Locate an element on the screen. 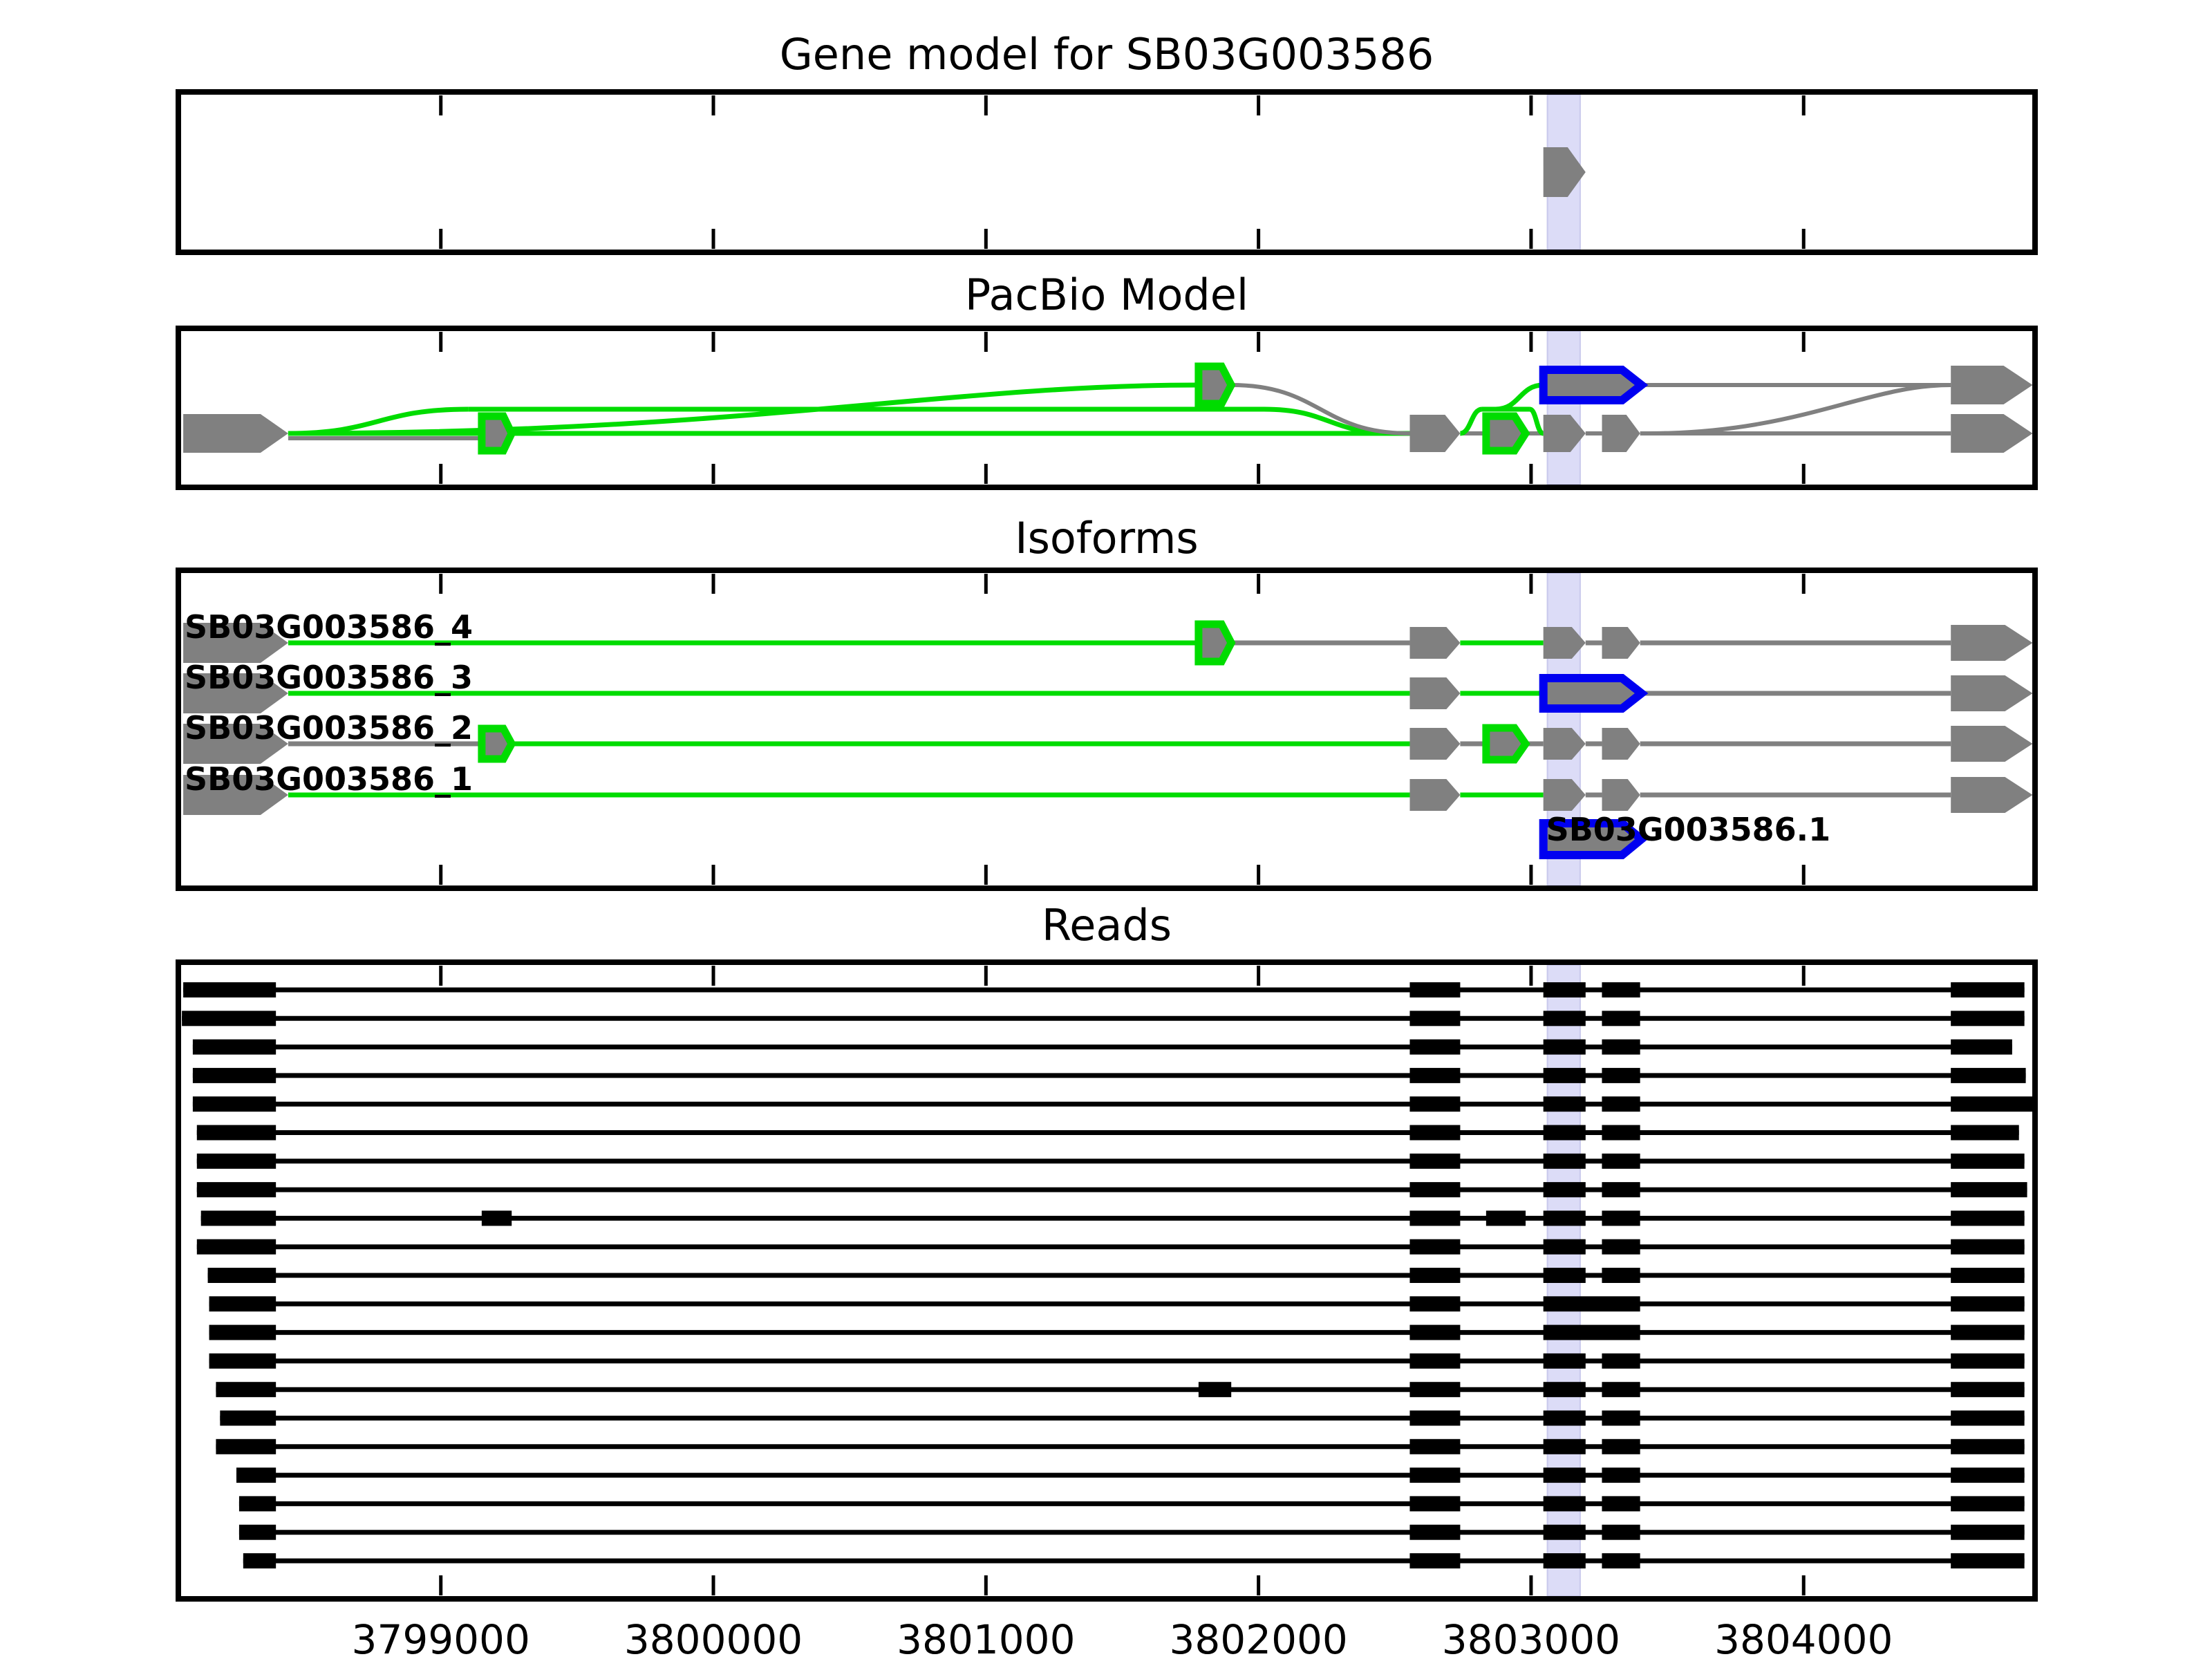 This screenshot has height=1659, width=2212. axis-tick-label: 3799000 is located at coordinates (441, 1638).